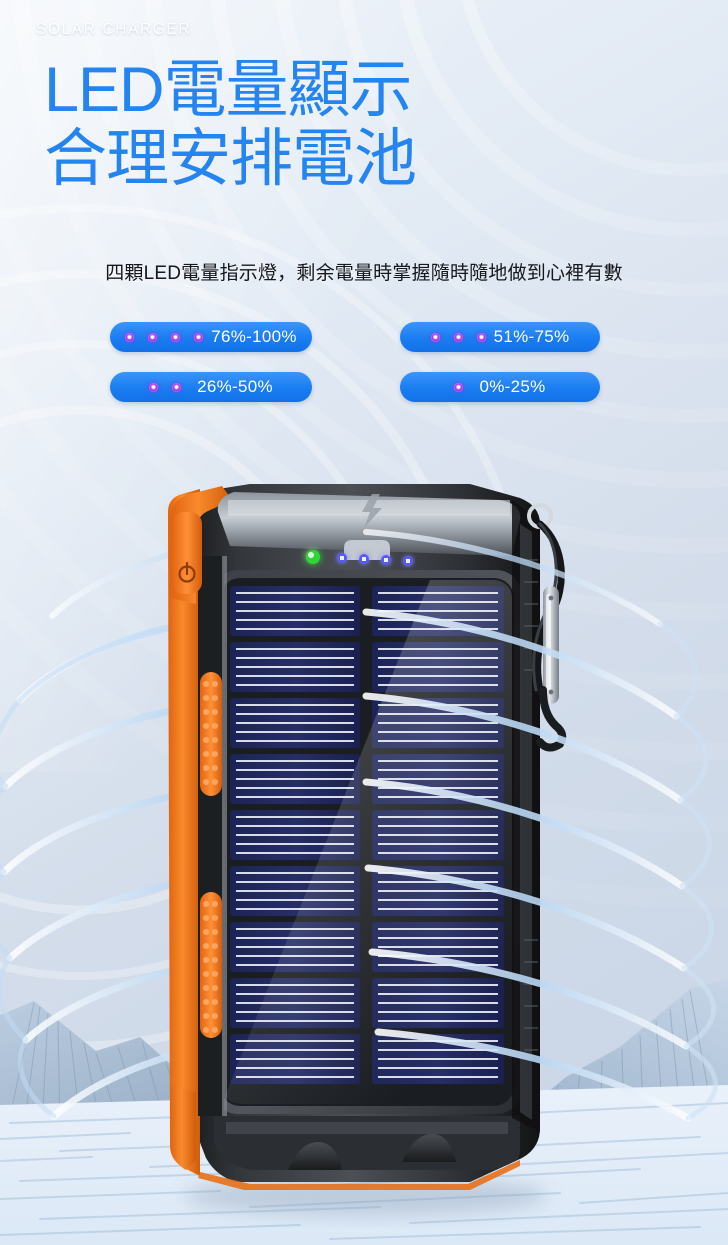  What do you see at coordinates (235, 386) in the screenshot?
I see `battery-level-label: 26%-50%` at bounding box center [235, 386].